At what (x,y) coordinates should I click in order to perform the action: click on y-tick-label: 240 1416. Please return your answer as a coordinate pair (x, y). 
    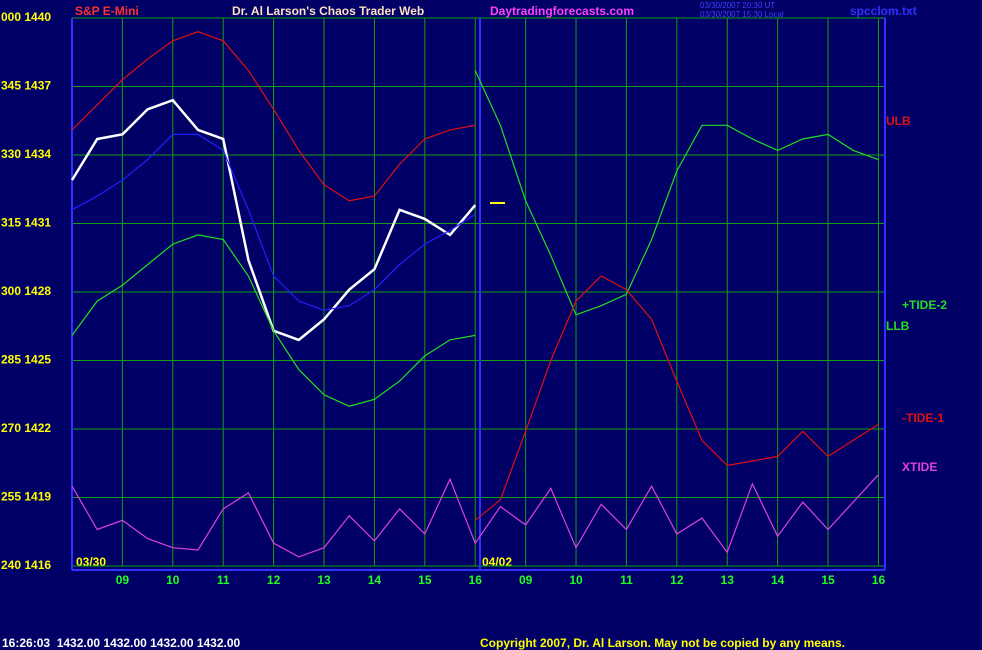
    Looking at the image, I should click on (26, 565).